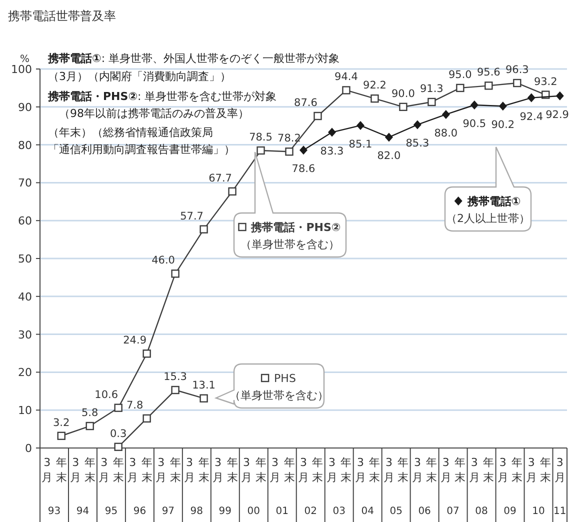  Describe the element at coordinates (54, 511) in the screenshot. I see `text: 93` at that location.